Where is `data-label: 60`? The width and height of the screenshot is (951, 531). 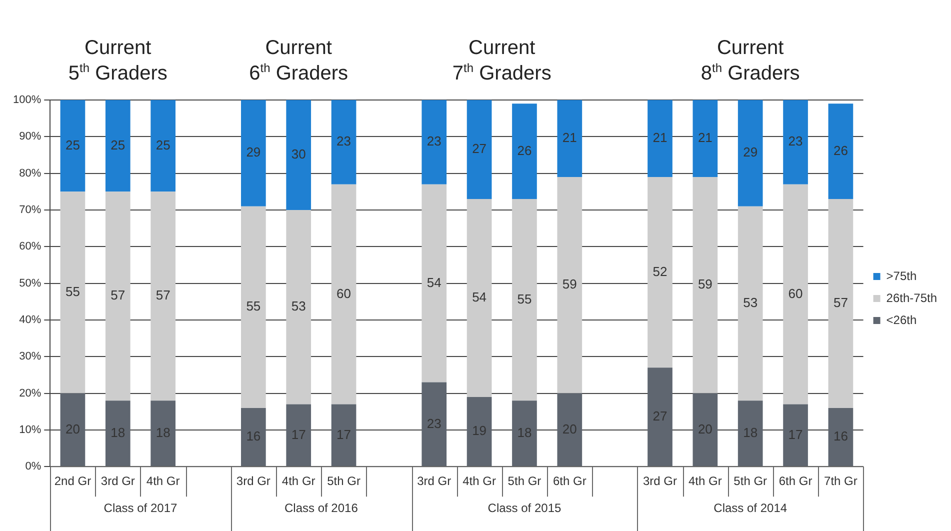 data-label: 60 is located at coordinates (795, 293).